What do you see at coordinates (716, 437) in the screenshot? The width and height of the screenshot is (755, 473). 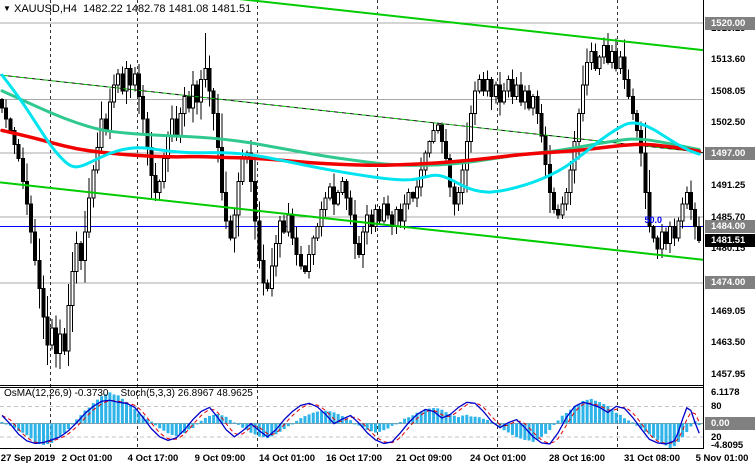 I see `panel-tick-label: 20` at bounding box center [716, 437].